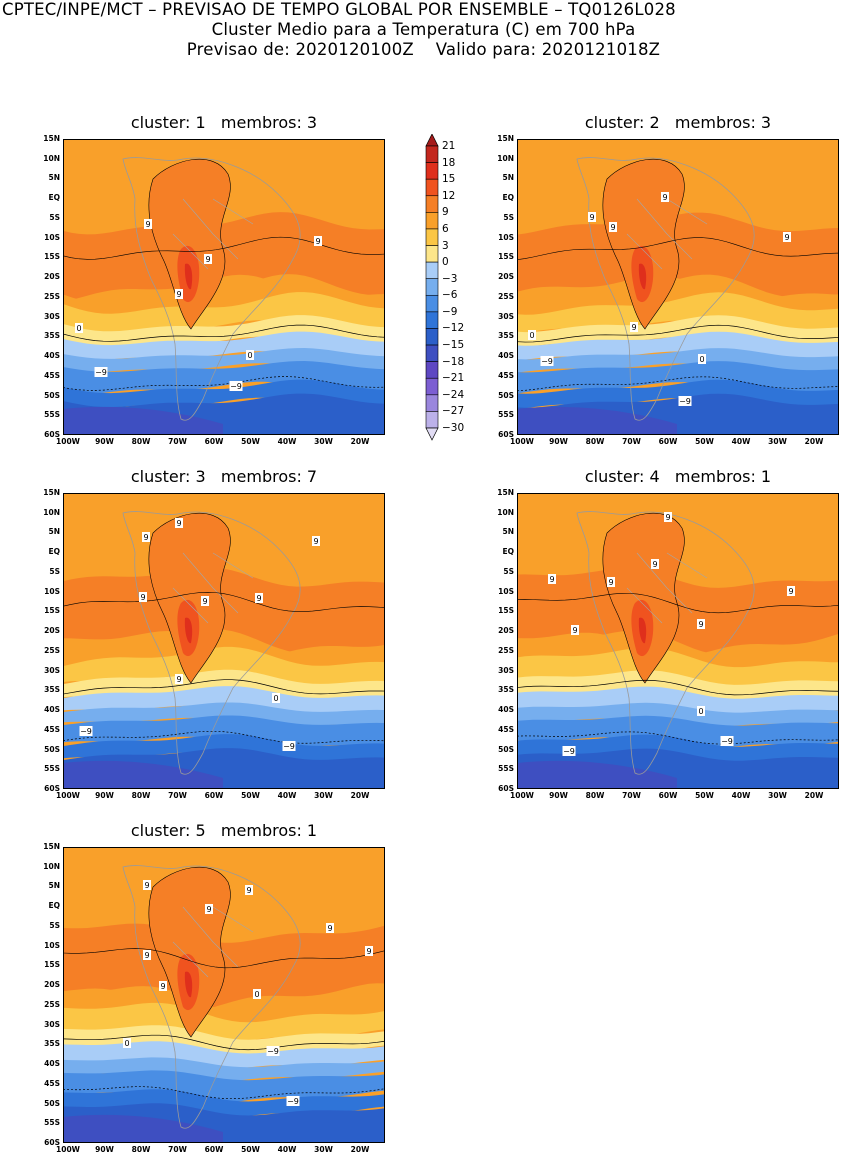 The image size is (847, 1157). What do you see at coordinates (177, 1149) in the screenshot?
I see `lon-tick-label: 70W` at bounding box center [177, 1149].